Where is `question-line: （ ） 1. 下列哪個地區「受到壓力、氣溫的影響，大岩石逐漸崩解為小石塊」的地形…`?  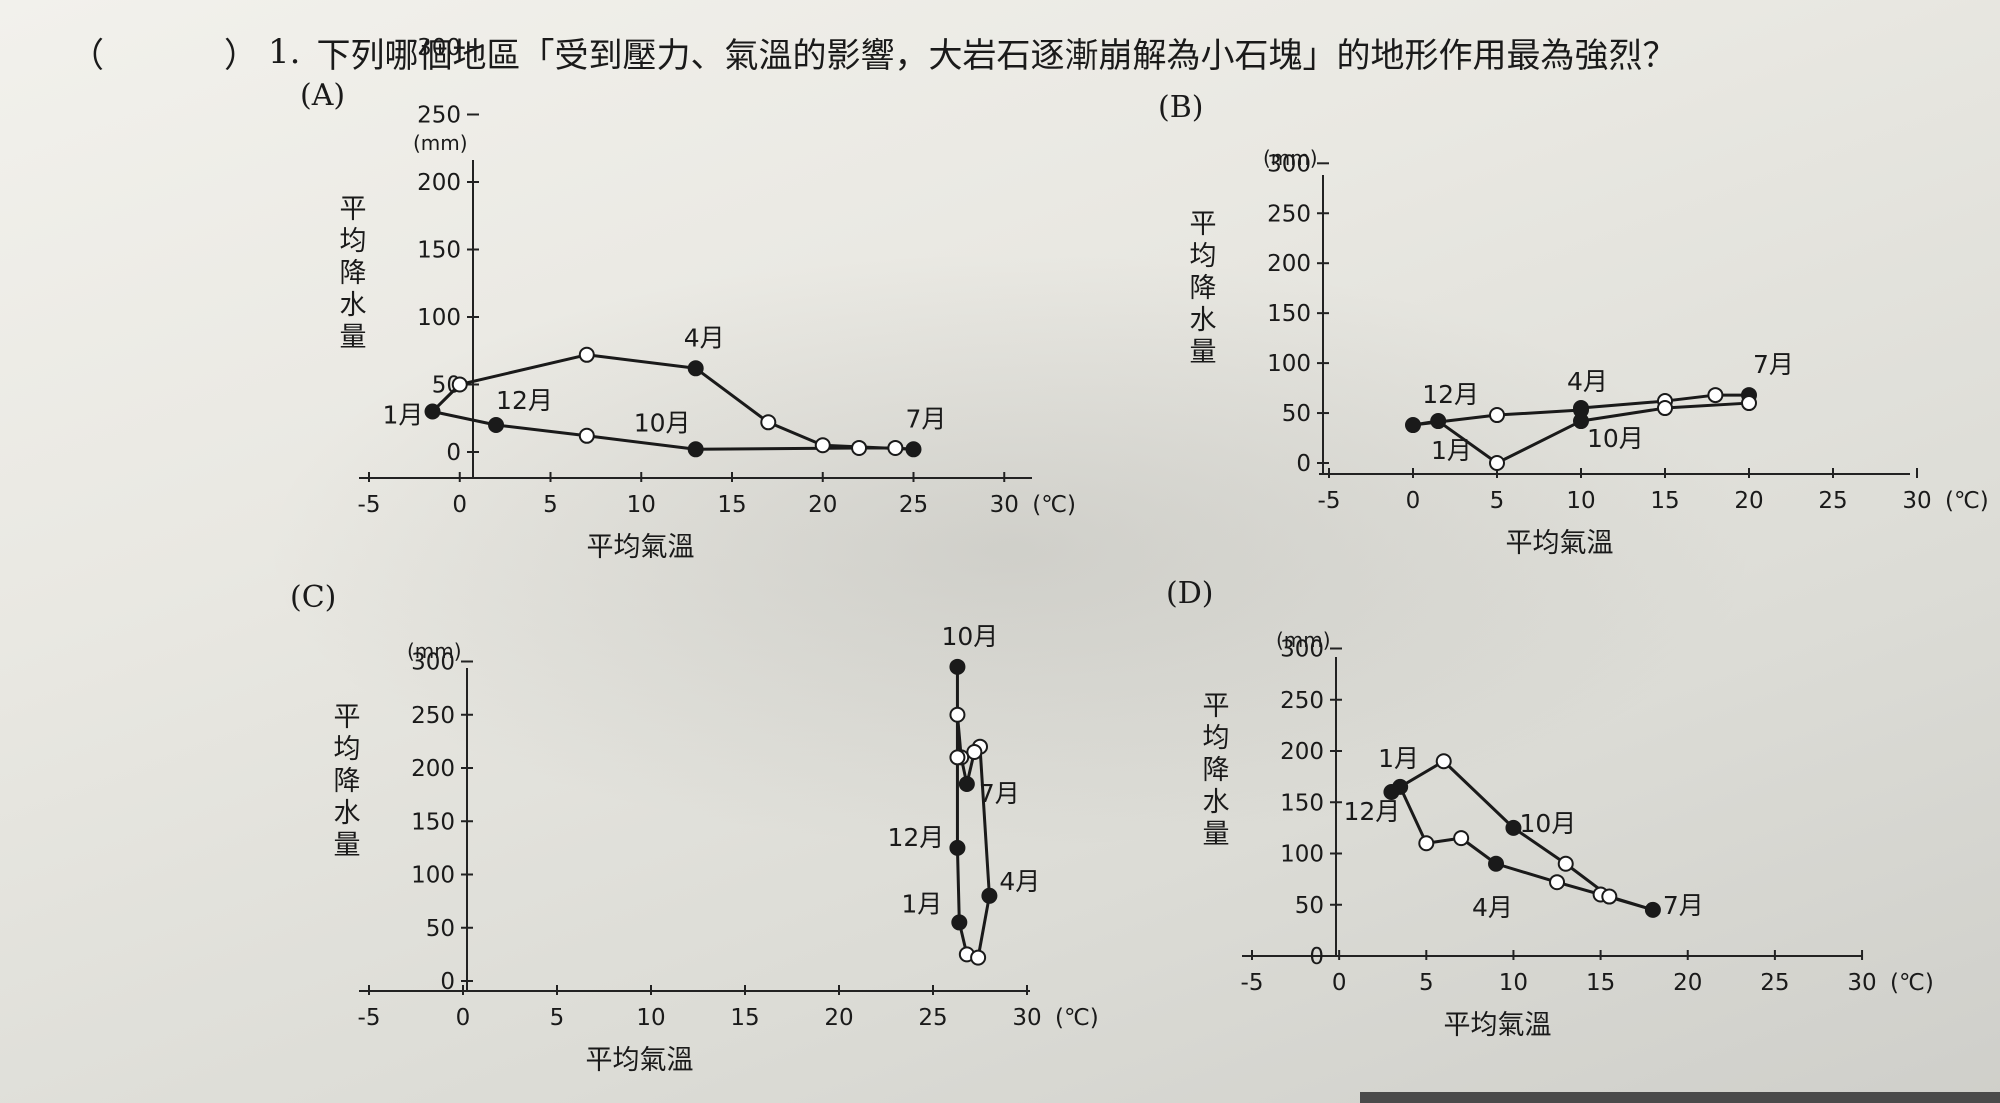
question-line: （ ） 1. 下列哪個地區「受到壓力、氣溫的影響，大岩石逐漸崩解為小石塊」的地形… is located at coordinates (873, 52).